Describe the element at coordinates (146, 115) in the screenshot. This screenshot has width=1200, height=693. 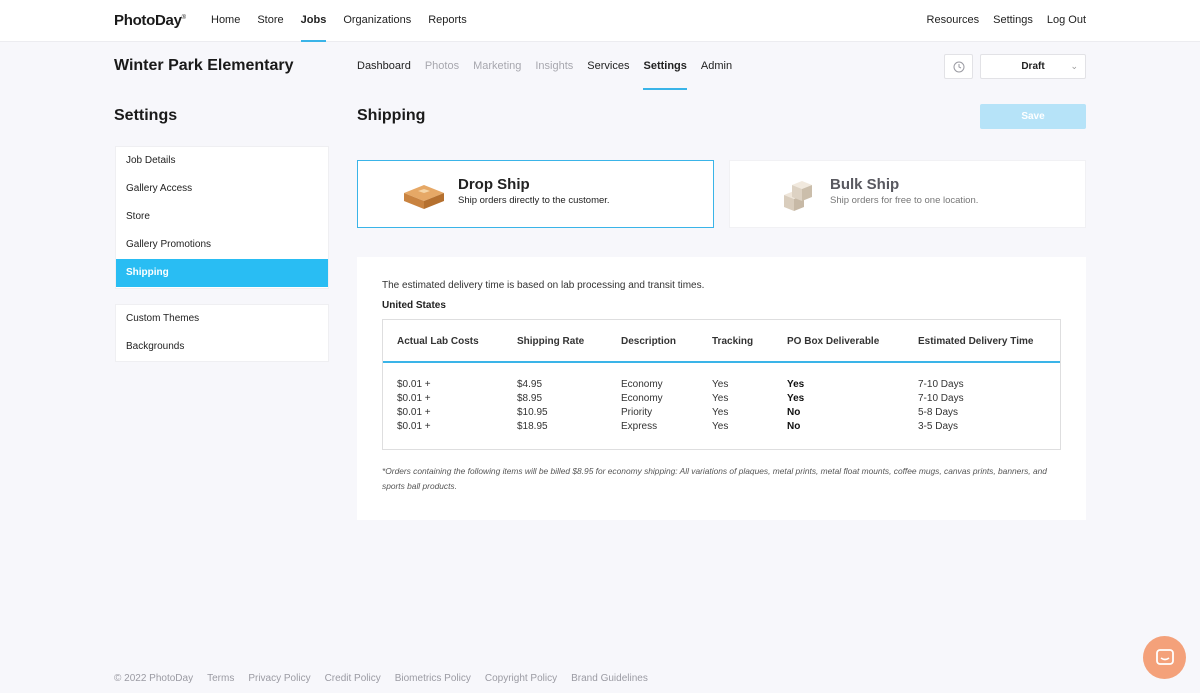
I see `settings-title: Settings` at that location.